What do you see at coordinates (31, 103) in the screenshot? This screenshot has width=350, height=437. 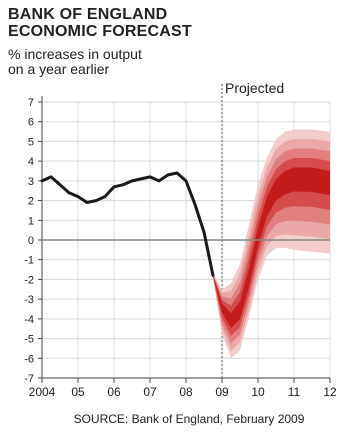 I see `y-tick-label: 7` at bounding box center [31, 103].